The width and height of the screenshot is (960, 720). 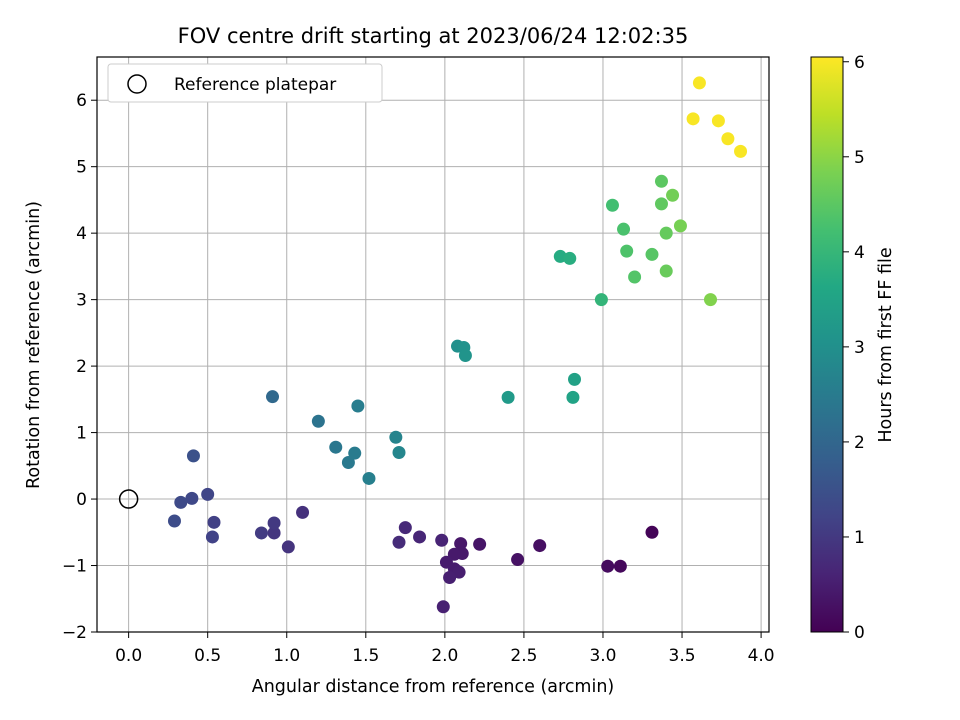 What do you see at coordinates (128, 499) in the screenshot?
I see `reference-platepar-marker` at bounding box center [128, 499].